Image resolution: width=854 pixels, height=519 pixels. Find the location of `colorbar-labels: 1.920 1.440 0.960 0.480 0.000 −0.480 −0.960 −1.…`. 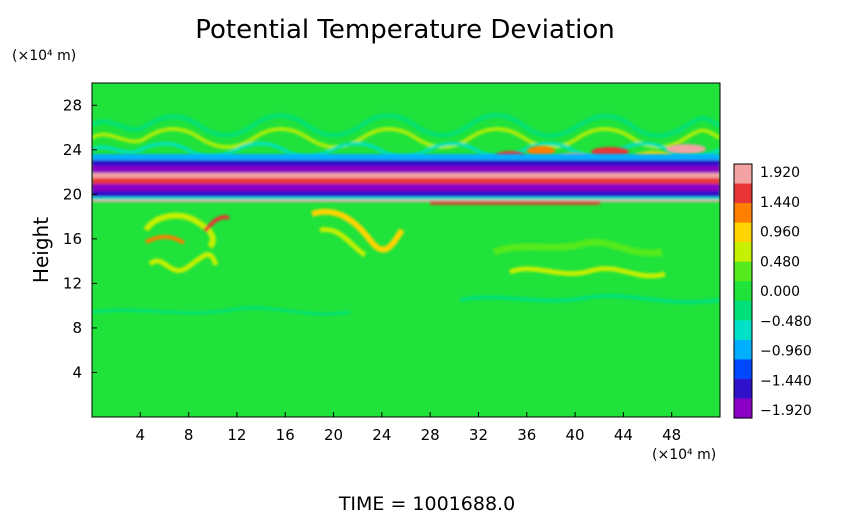

colorbar-labels: 1.920 1.440 0.960 0.480 0.000 −0.480 −0.960 −1.… is located at coordinates (786, 292).